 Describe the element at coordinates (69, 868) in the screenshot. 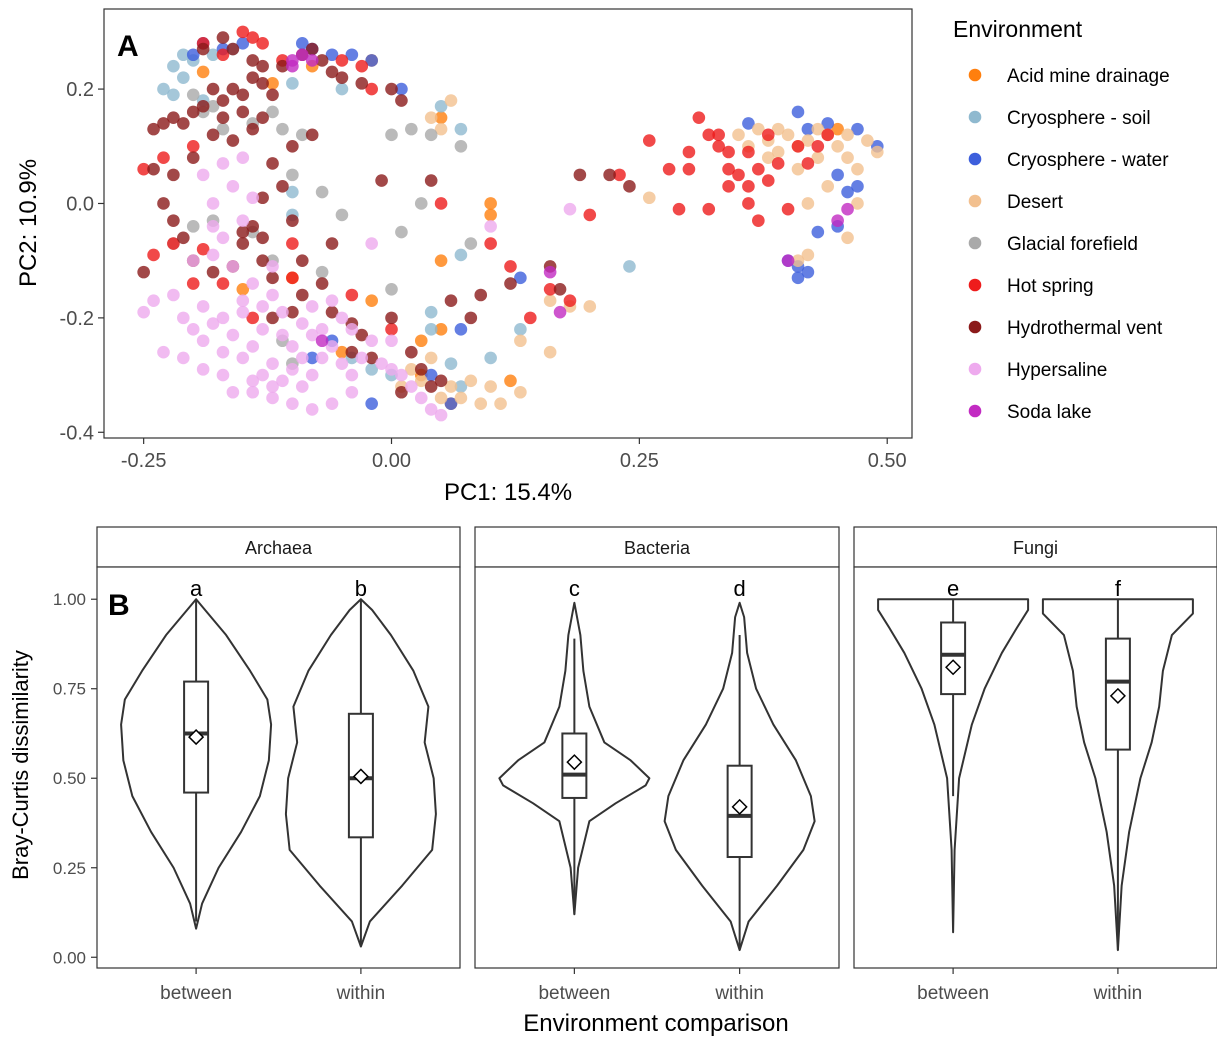

I see `y-tick-label: 0.25` at that location.